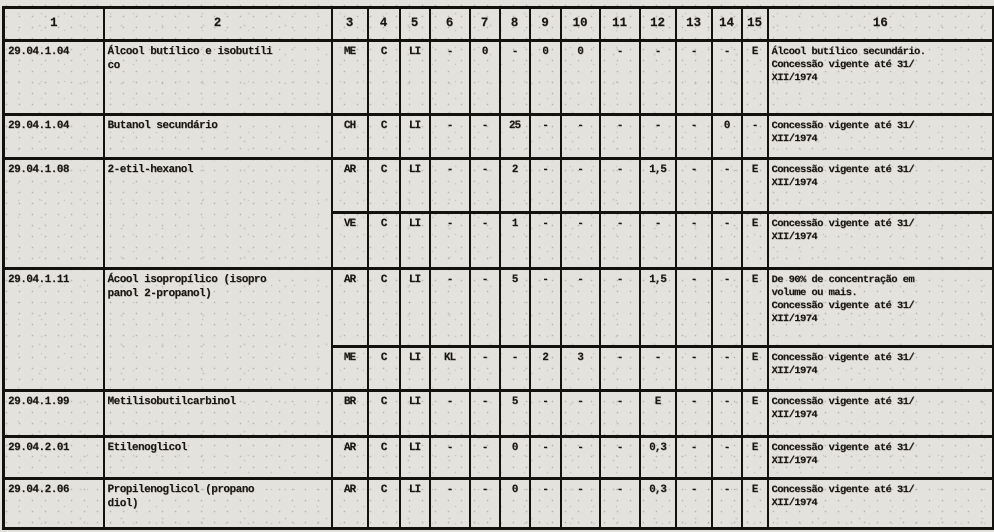  What do you see at coordinates (657, 24) in the screenshot?
I see `column-header: 12` at bounding box center [657, 24].